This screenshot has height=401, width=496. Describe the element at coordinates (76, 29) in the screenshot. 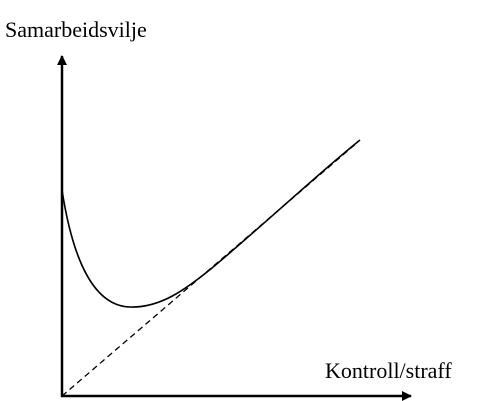

I see `y-axis-label: Samarbeidsvilje` at that location.